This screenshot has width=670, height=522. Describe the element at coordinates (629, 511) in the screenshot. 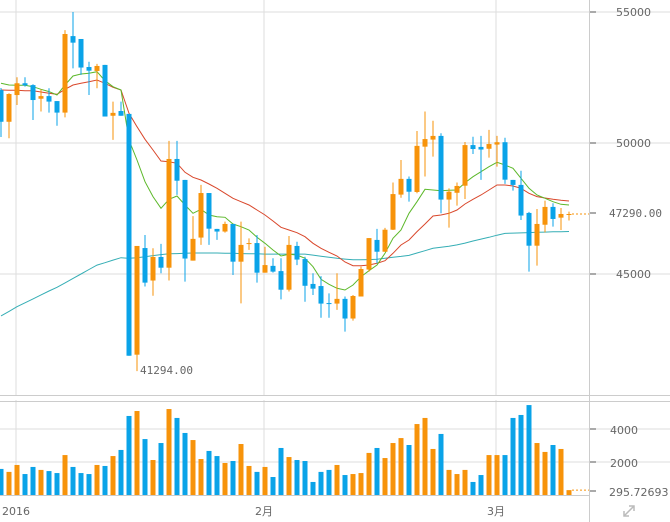

I see `expand-arrows-icon` at that location.